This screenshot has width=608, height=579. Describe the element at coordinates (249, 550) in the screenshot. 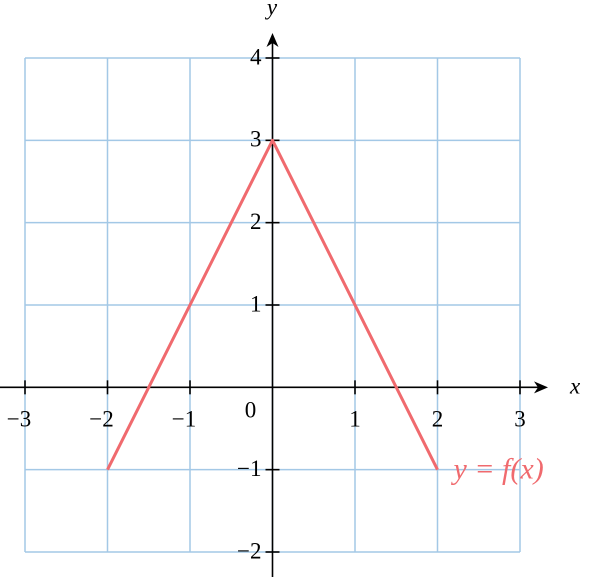

I see `y-tick-label: −2` at that location.